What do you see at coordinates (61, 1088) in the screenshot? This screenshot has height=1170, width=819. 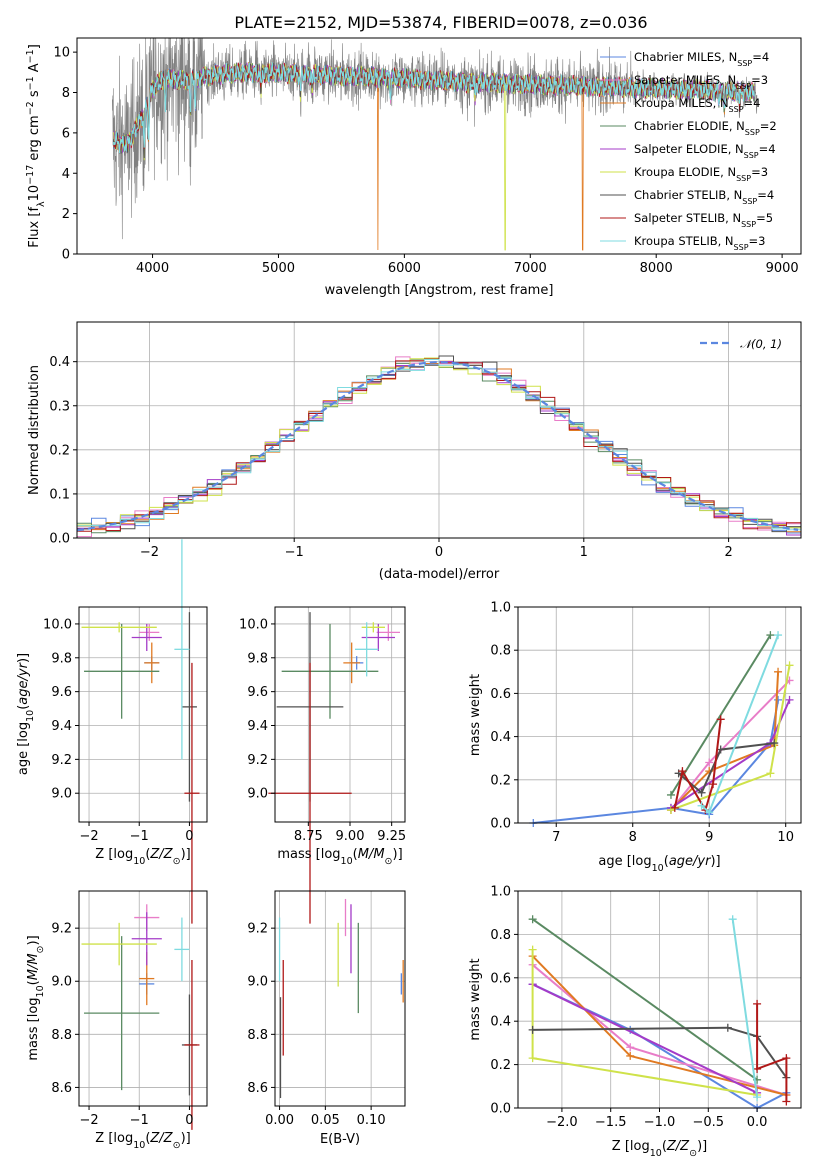 I see `y-tick-label: 8.6` at bounding box center [61, 1088].